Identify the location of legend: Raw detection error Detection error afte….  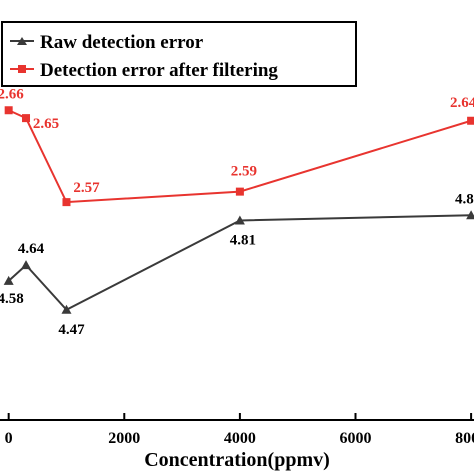
(179, 54).